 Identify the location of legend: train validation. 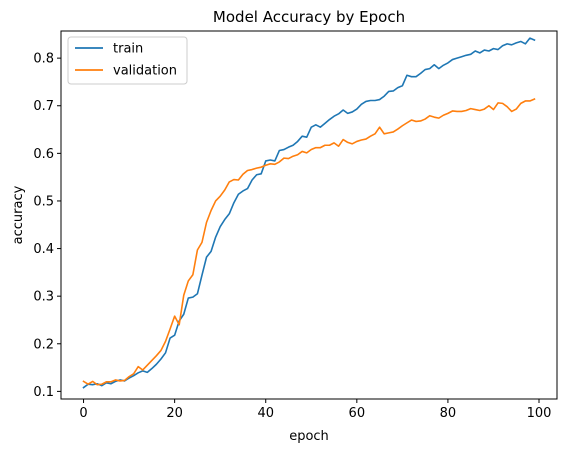
(127, 60).